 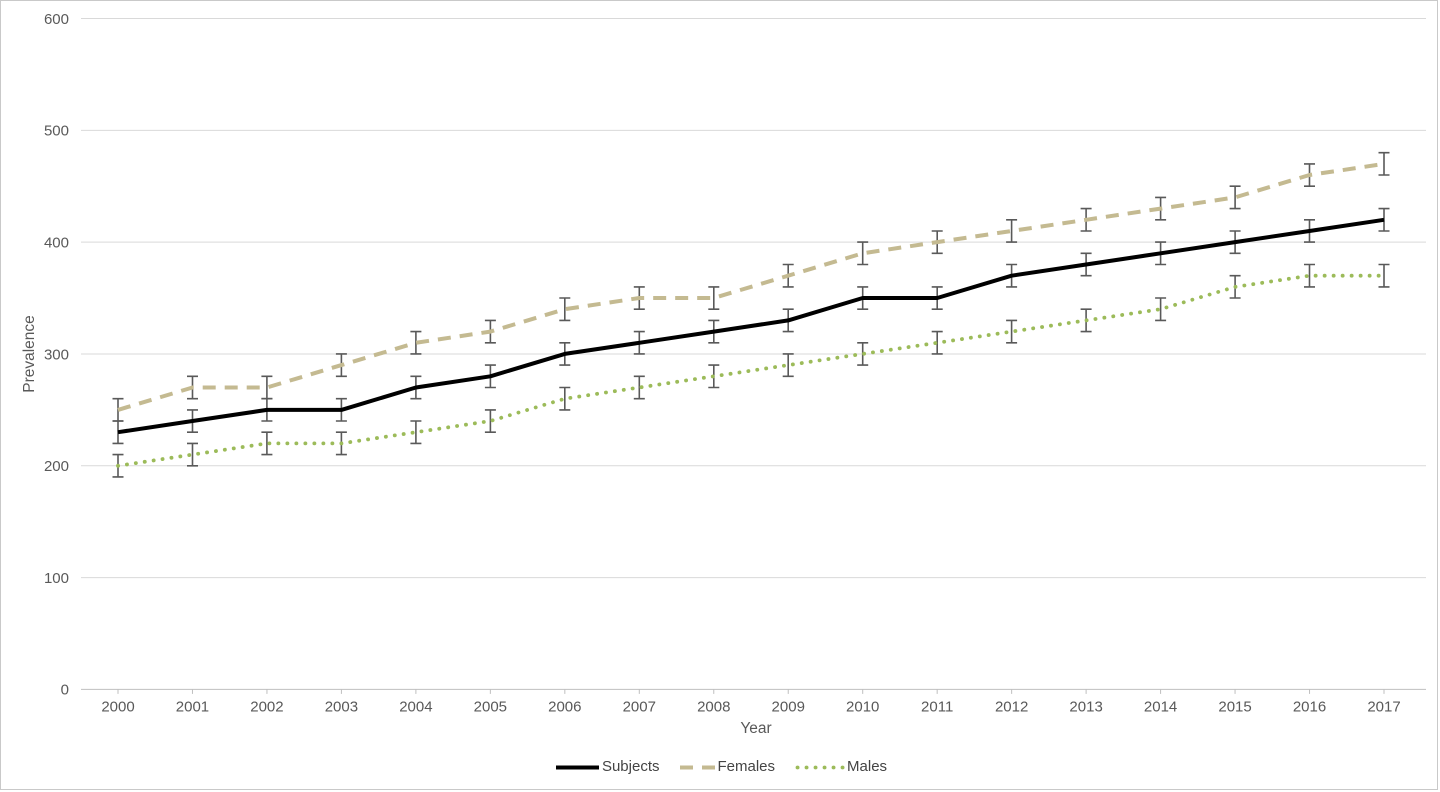 What do you see at coordinates (1085, 706) in the screenshot?
I see `x-tick-label-2013: 2013` at bounding box center [1085, 706].